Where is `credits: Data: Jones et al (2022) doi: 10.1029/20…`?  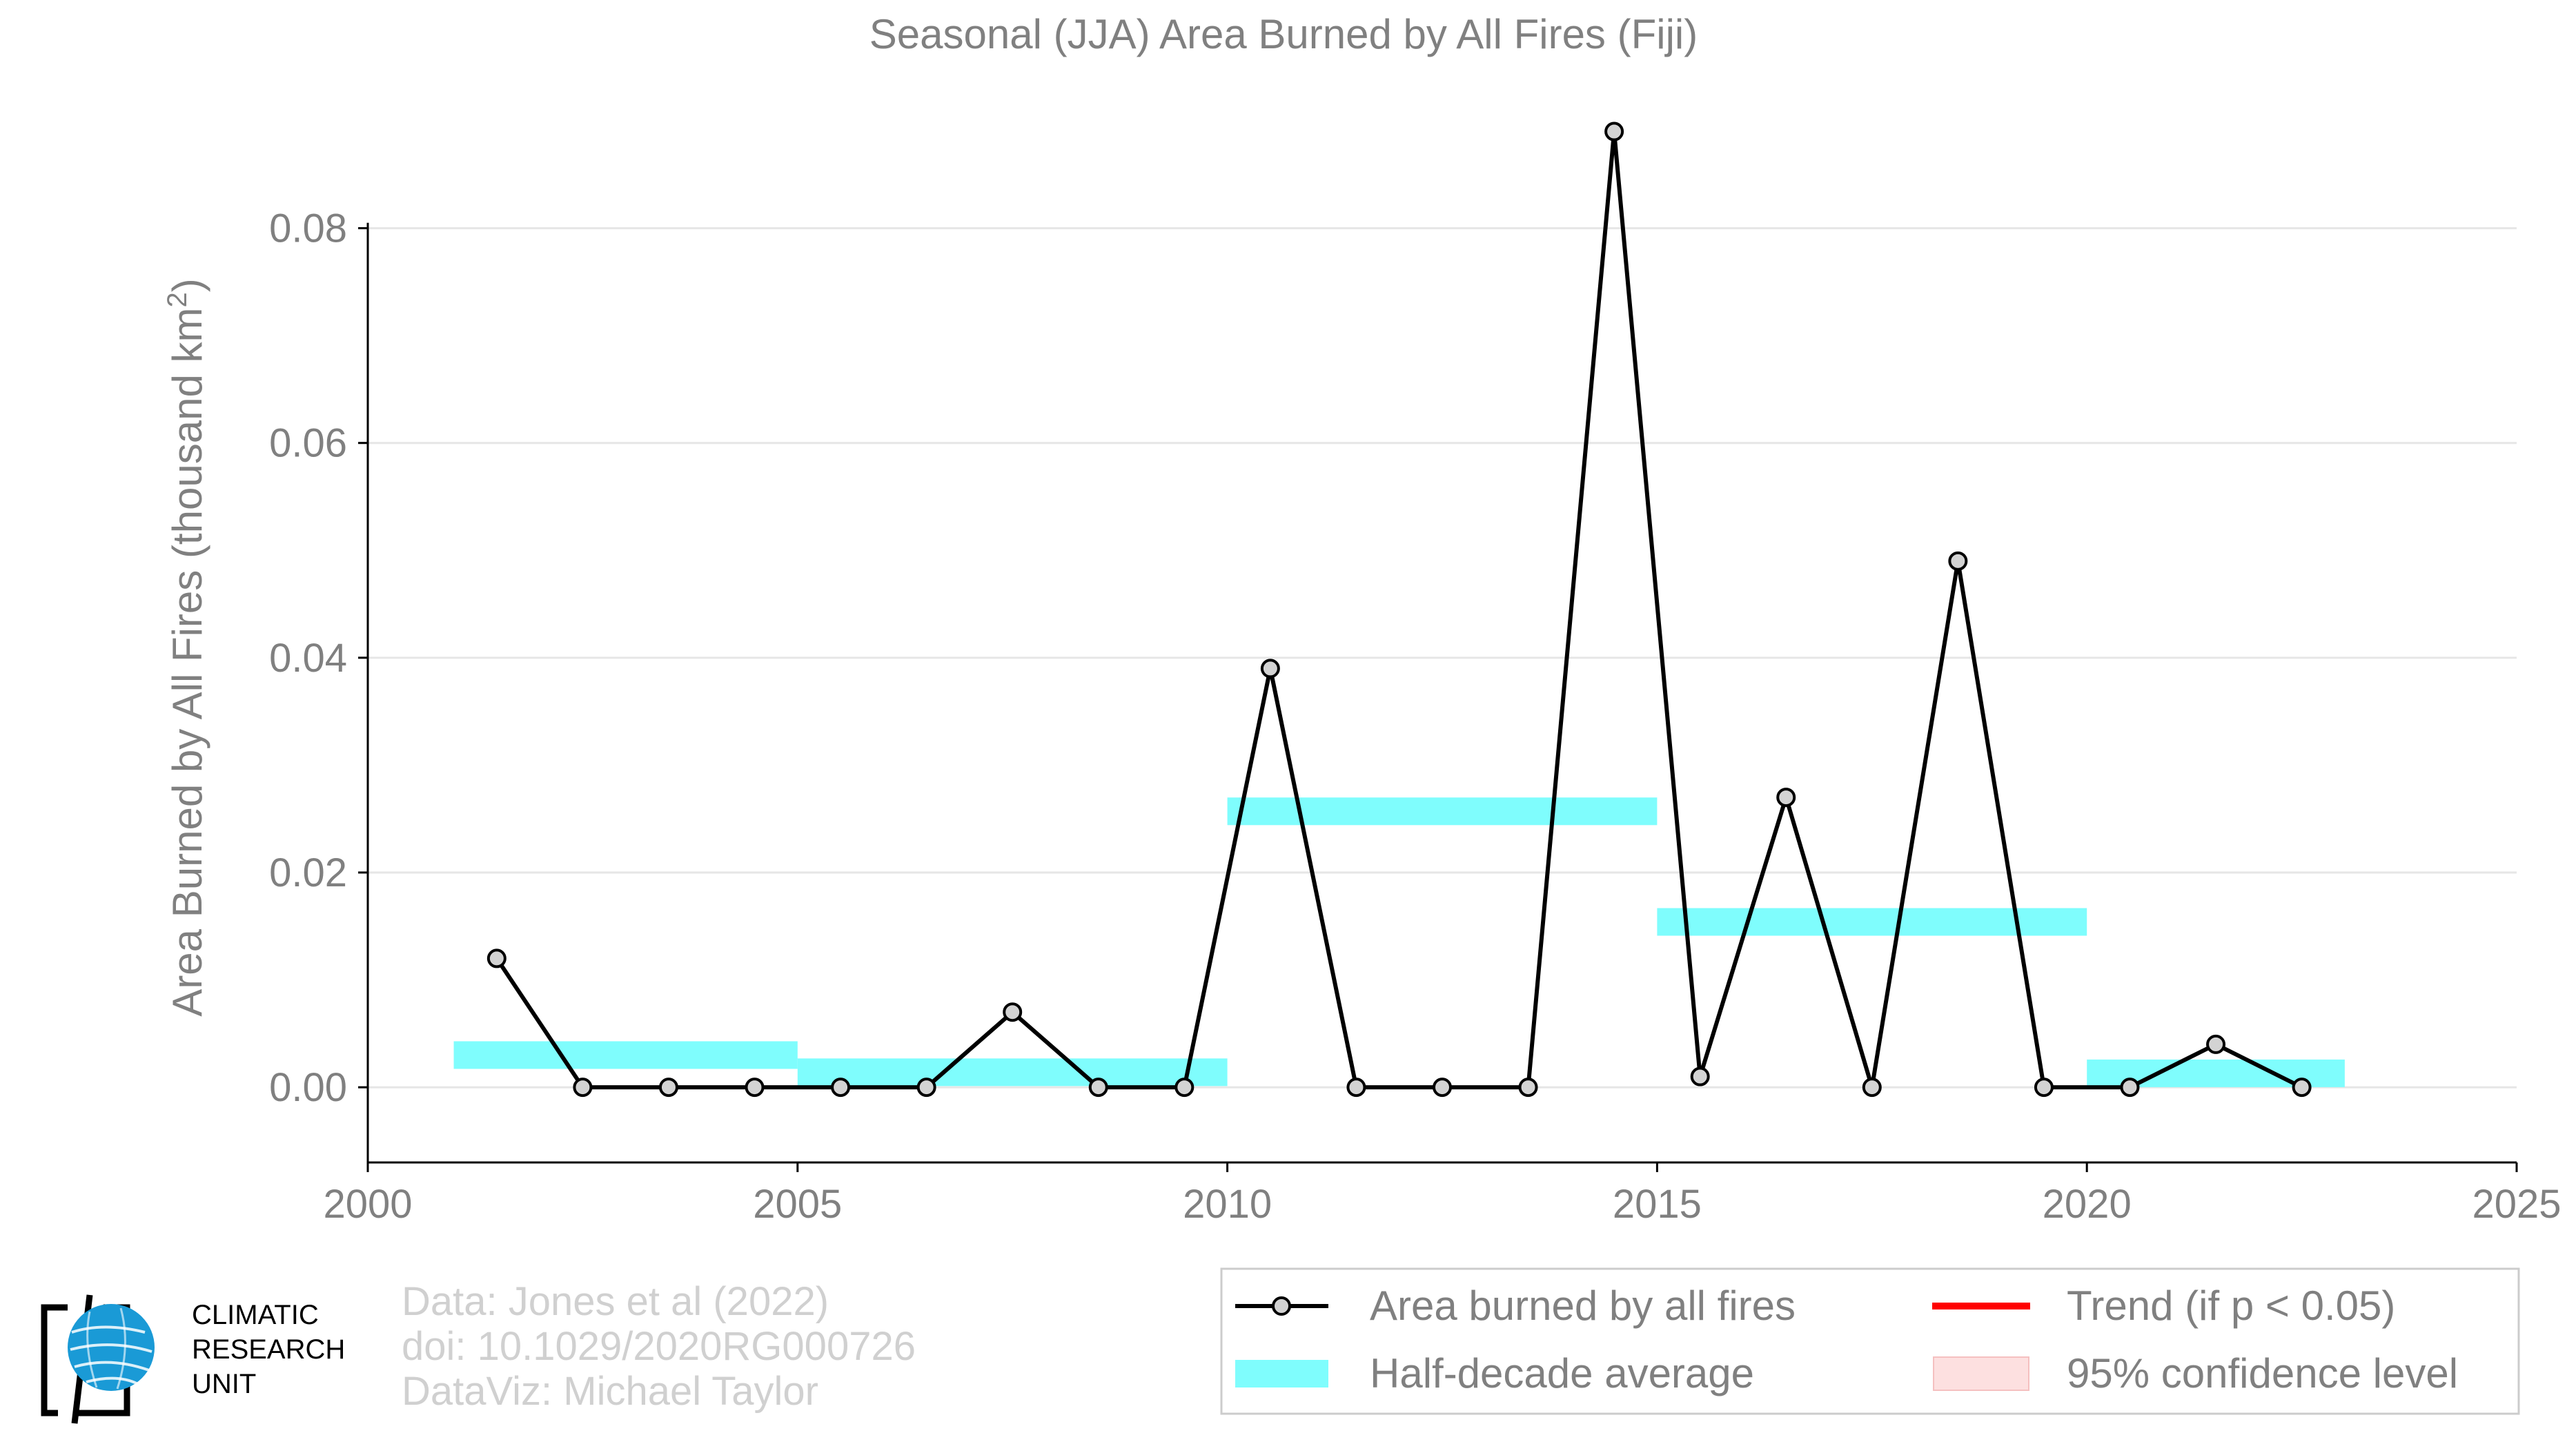 credits: Data: Jones et al (2022) doi: 10.1029/20… is located at coordinates (659, 1346).